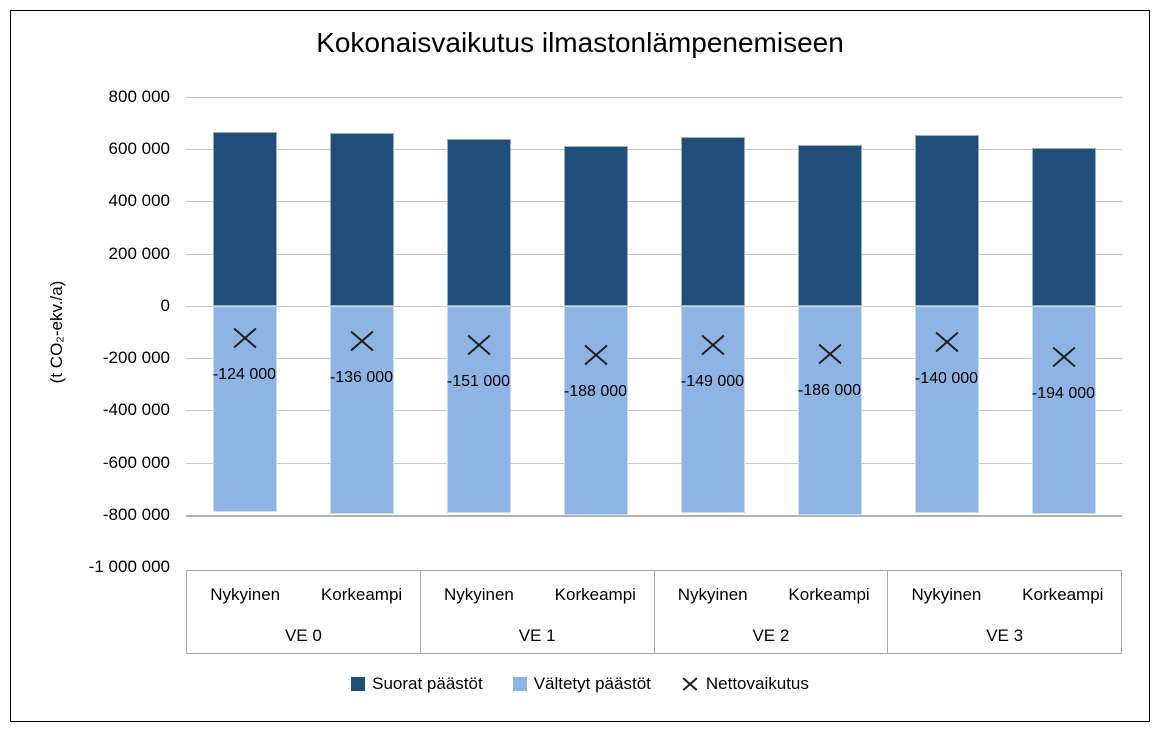 Image resolution: width=1160 pixels, height=732 pixels. Describe the element at coordinates (136, 410) in the screenshot. I see `y-tick-label: -400 000` at that location.